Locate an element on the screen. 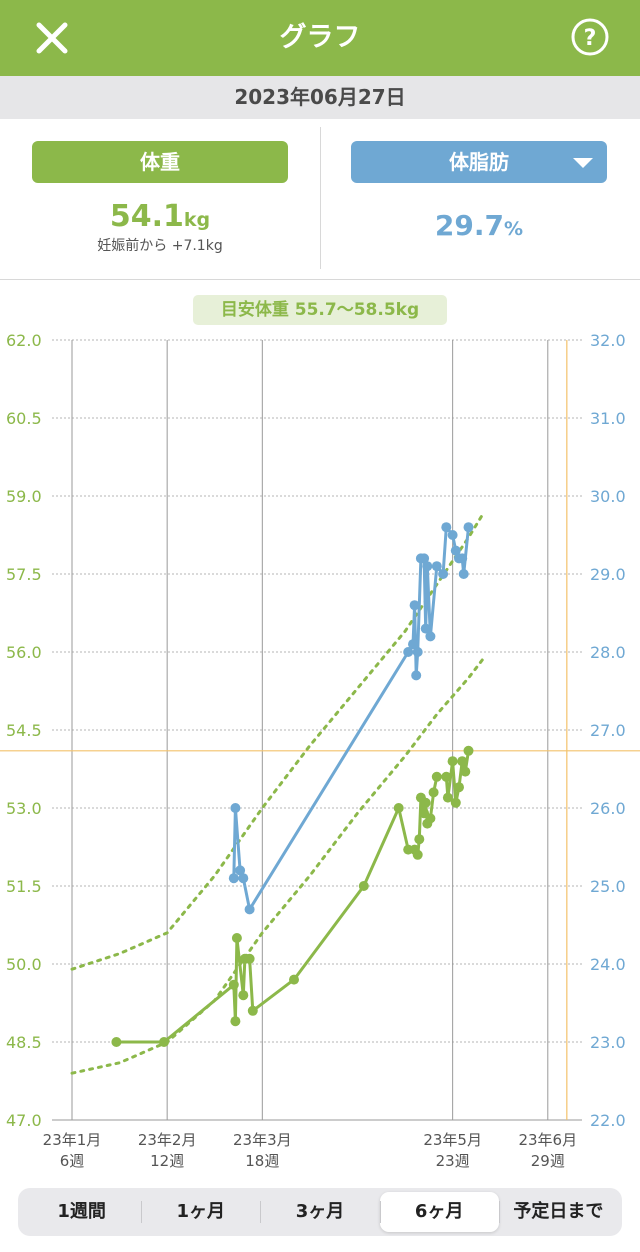 The height and width of the screenshot is (1252, 640). range-option: 1週間 is located at coordinates (81, 1211).